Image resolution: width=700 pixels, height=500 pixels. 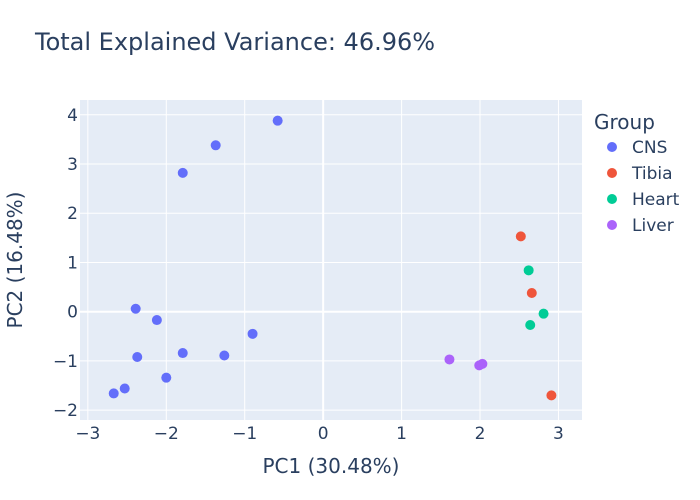 I want to click on x-tick-labels: −3 −2 −1 0 1 2 3, so click(x=319, y=434).